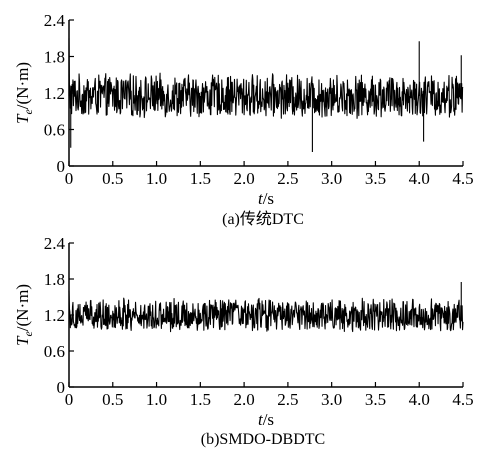  What do you see at coordinates (263, 219) in the screenshot?
I see `panel-caption: (a)传统DTC` at bounding box center [263, 219].